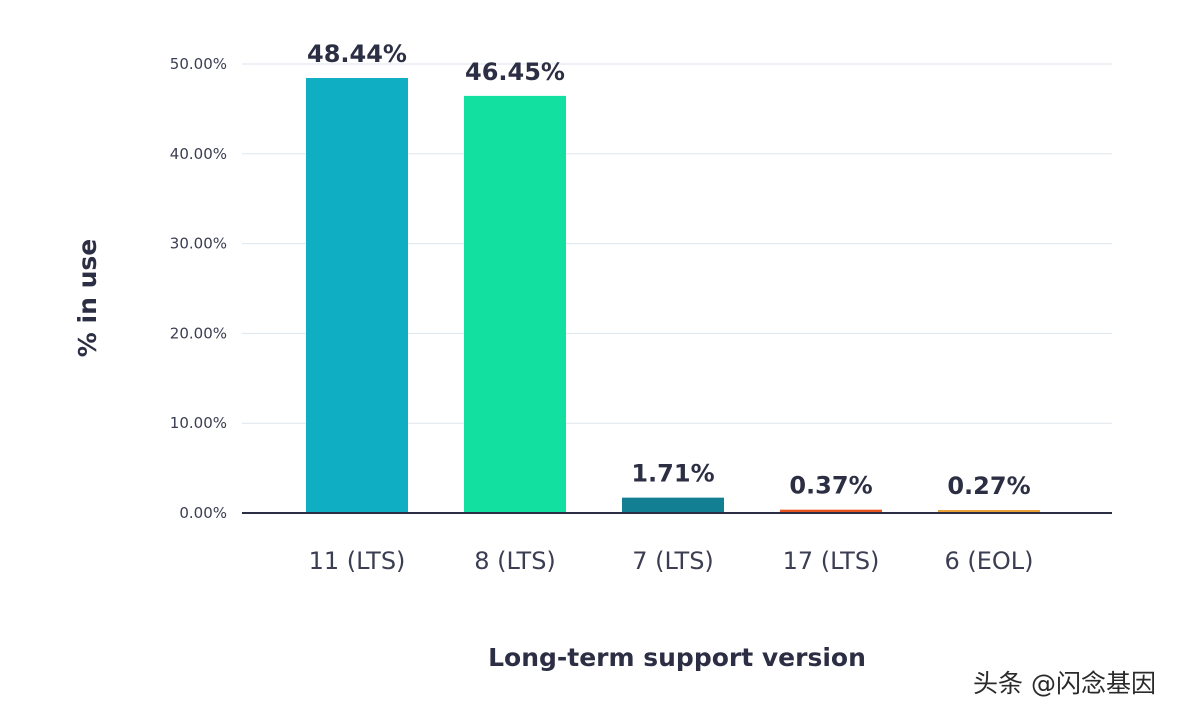 Image resolution: width=1178 pixels, height=718 pixels. What do you see at coordinates (831, 561) in the screenshot?
I see `category-label: 17 (LTS)` at bounding box center [831, 561].